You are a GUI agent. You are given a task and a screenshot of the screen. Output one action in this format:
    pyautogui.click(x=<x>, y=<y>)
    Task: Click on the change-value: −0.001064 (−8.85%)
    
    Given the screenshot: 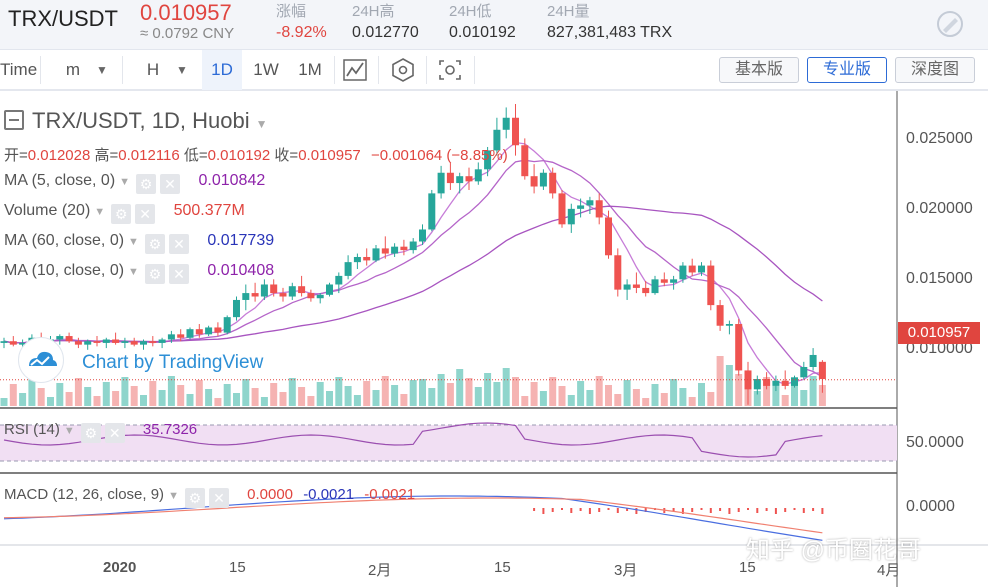 What is the action you would take?
    pyautogui.click(x=439, y=155)
    